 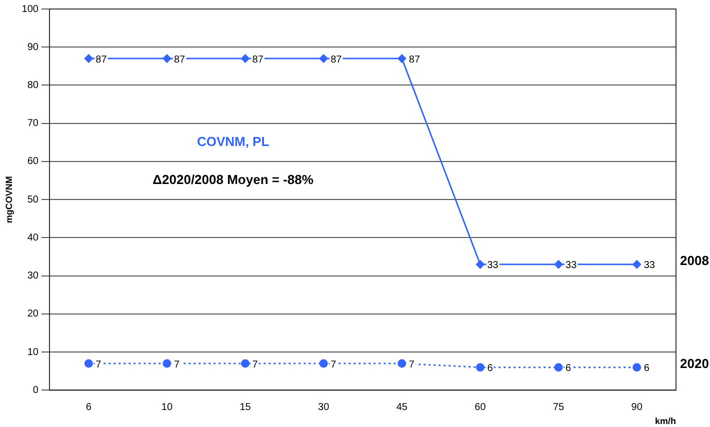 I want to click on x-tick-label: 75, so click(x=558, y=407).